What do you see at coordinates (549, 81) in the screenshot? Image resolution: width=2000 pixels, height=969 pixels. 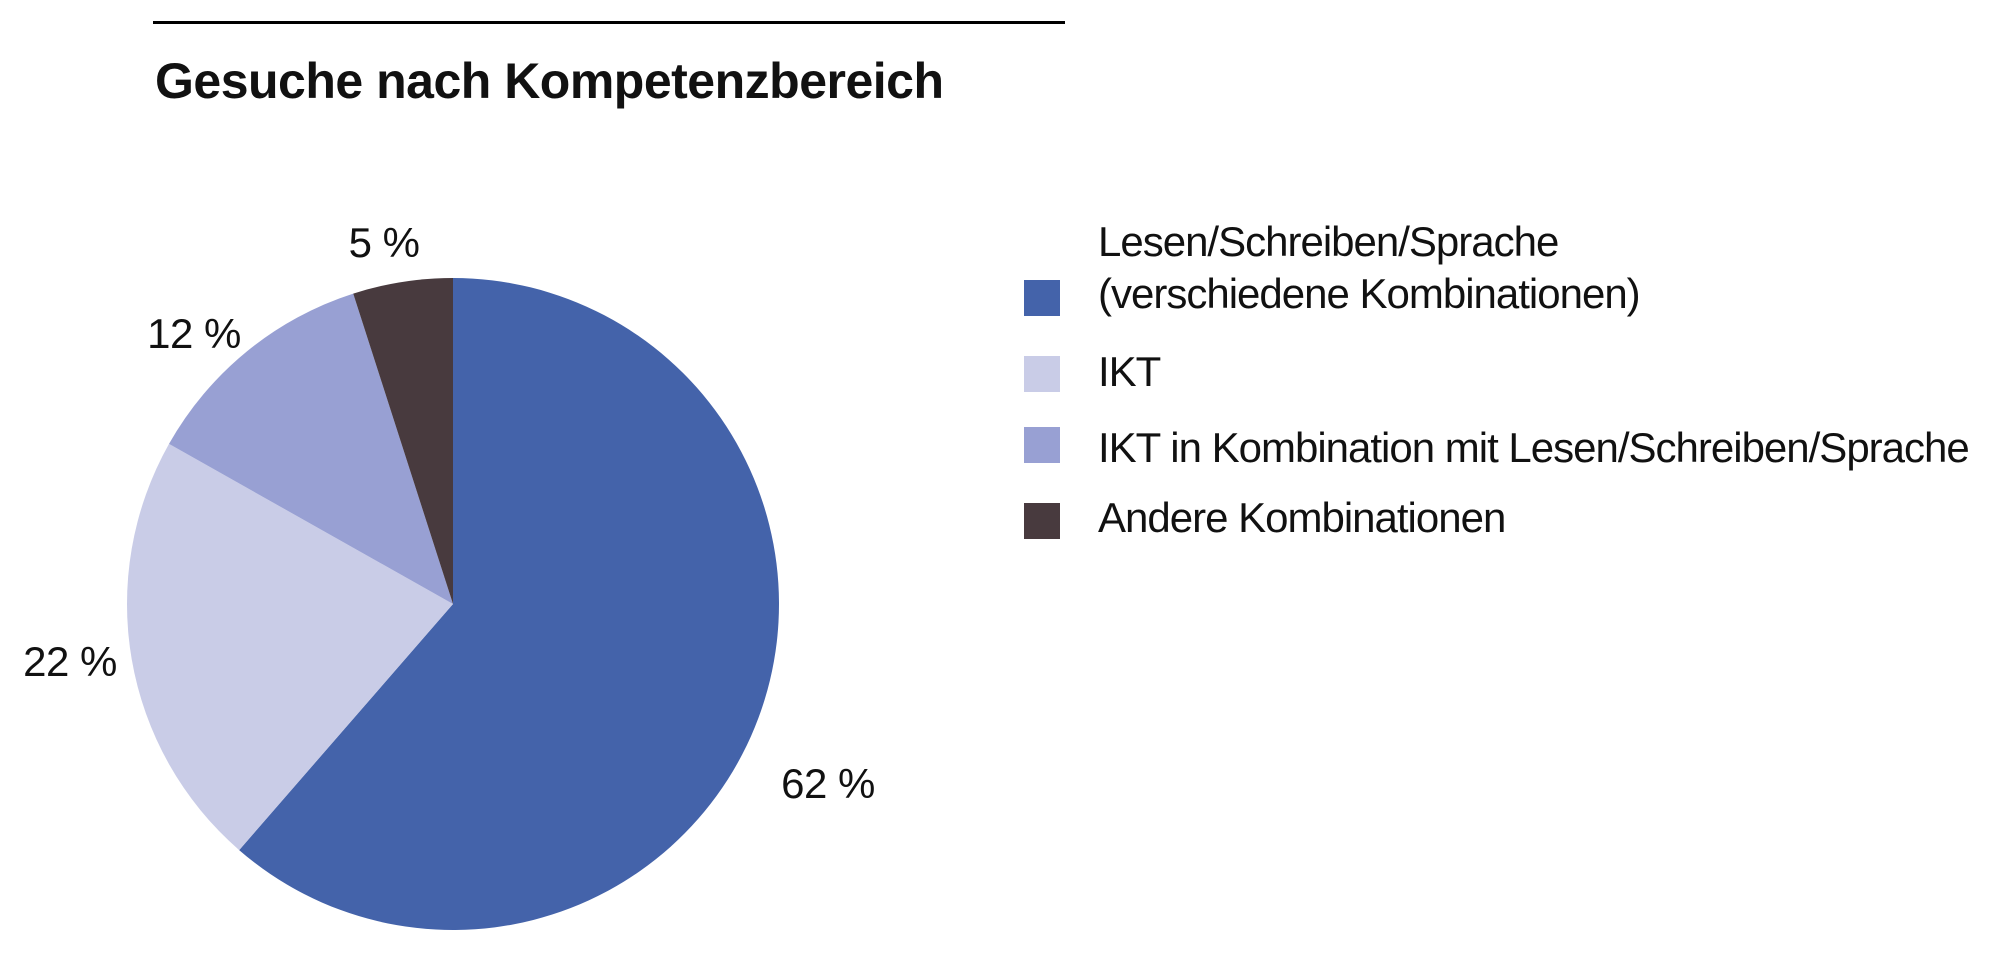 I see `chart-title: Gesuche nach Kompetenzbereich` at bounding box center [549, 81].